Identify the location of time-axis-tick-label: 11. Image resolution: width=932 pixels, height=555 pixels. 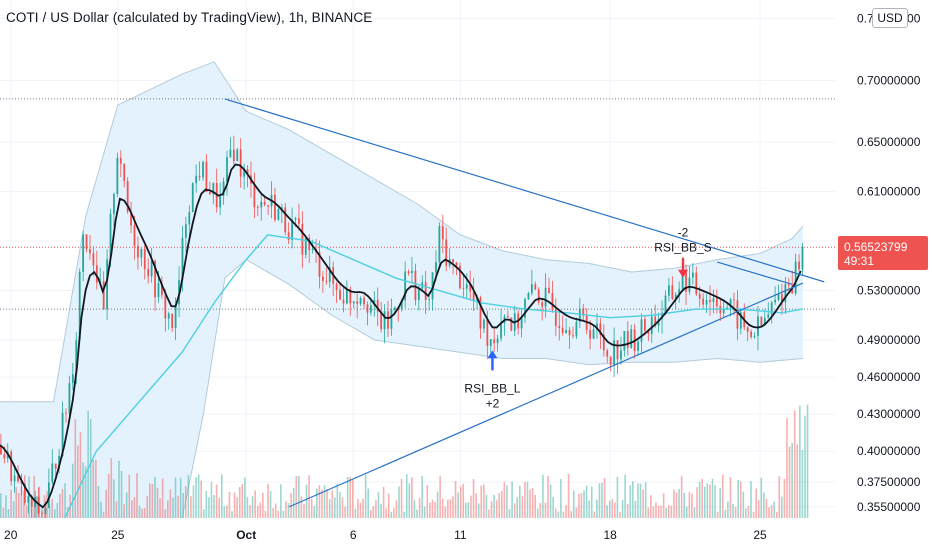
(460, 535).